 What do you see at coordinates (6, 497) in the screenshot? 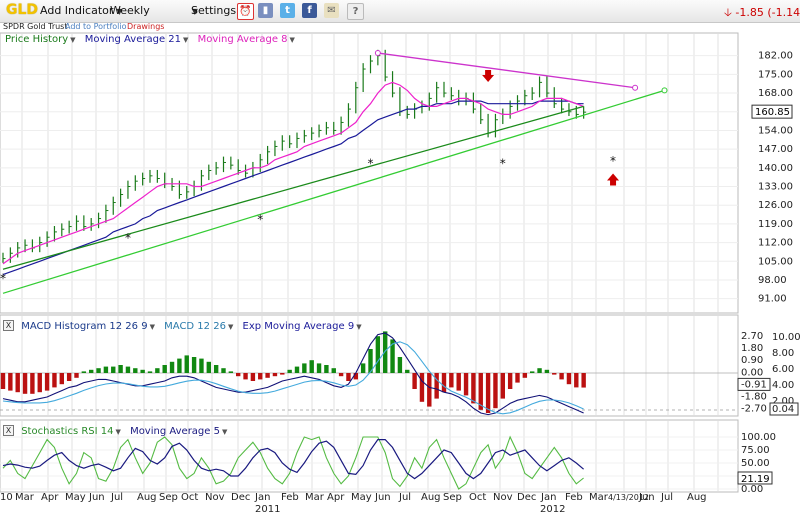
I see `x-tick-label: 10` at bounding box center [6, 497].